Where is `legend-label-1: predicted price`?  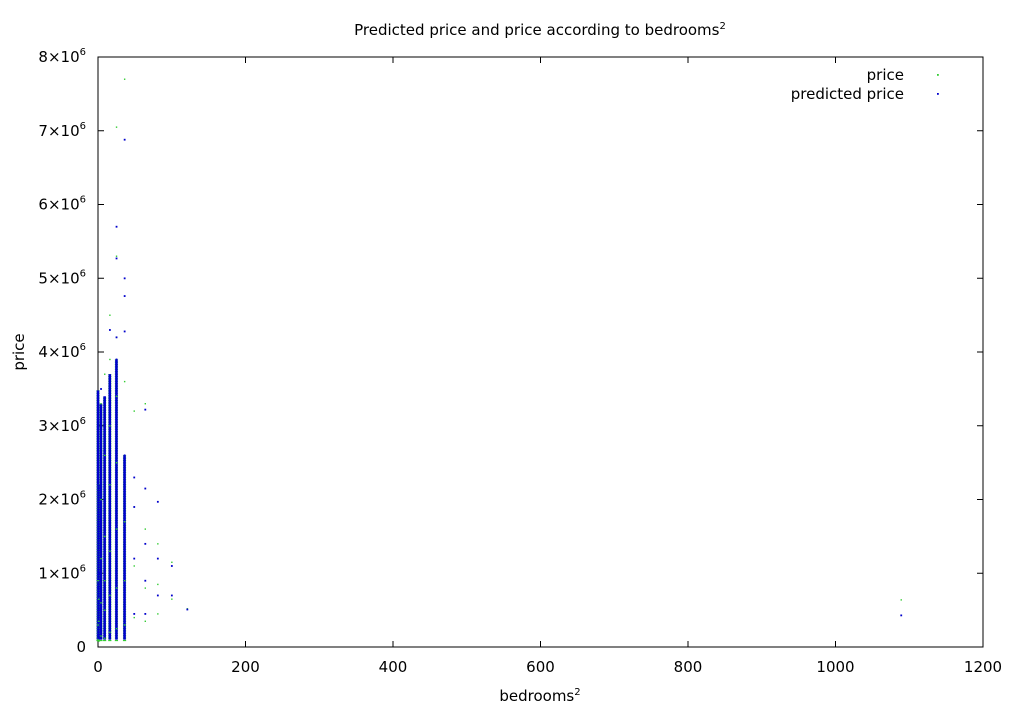 legend-label-1: predicted price is located at coordinates (847, 94).